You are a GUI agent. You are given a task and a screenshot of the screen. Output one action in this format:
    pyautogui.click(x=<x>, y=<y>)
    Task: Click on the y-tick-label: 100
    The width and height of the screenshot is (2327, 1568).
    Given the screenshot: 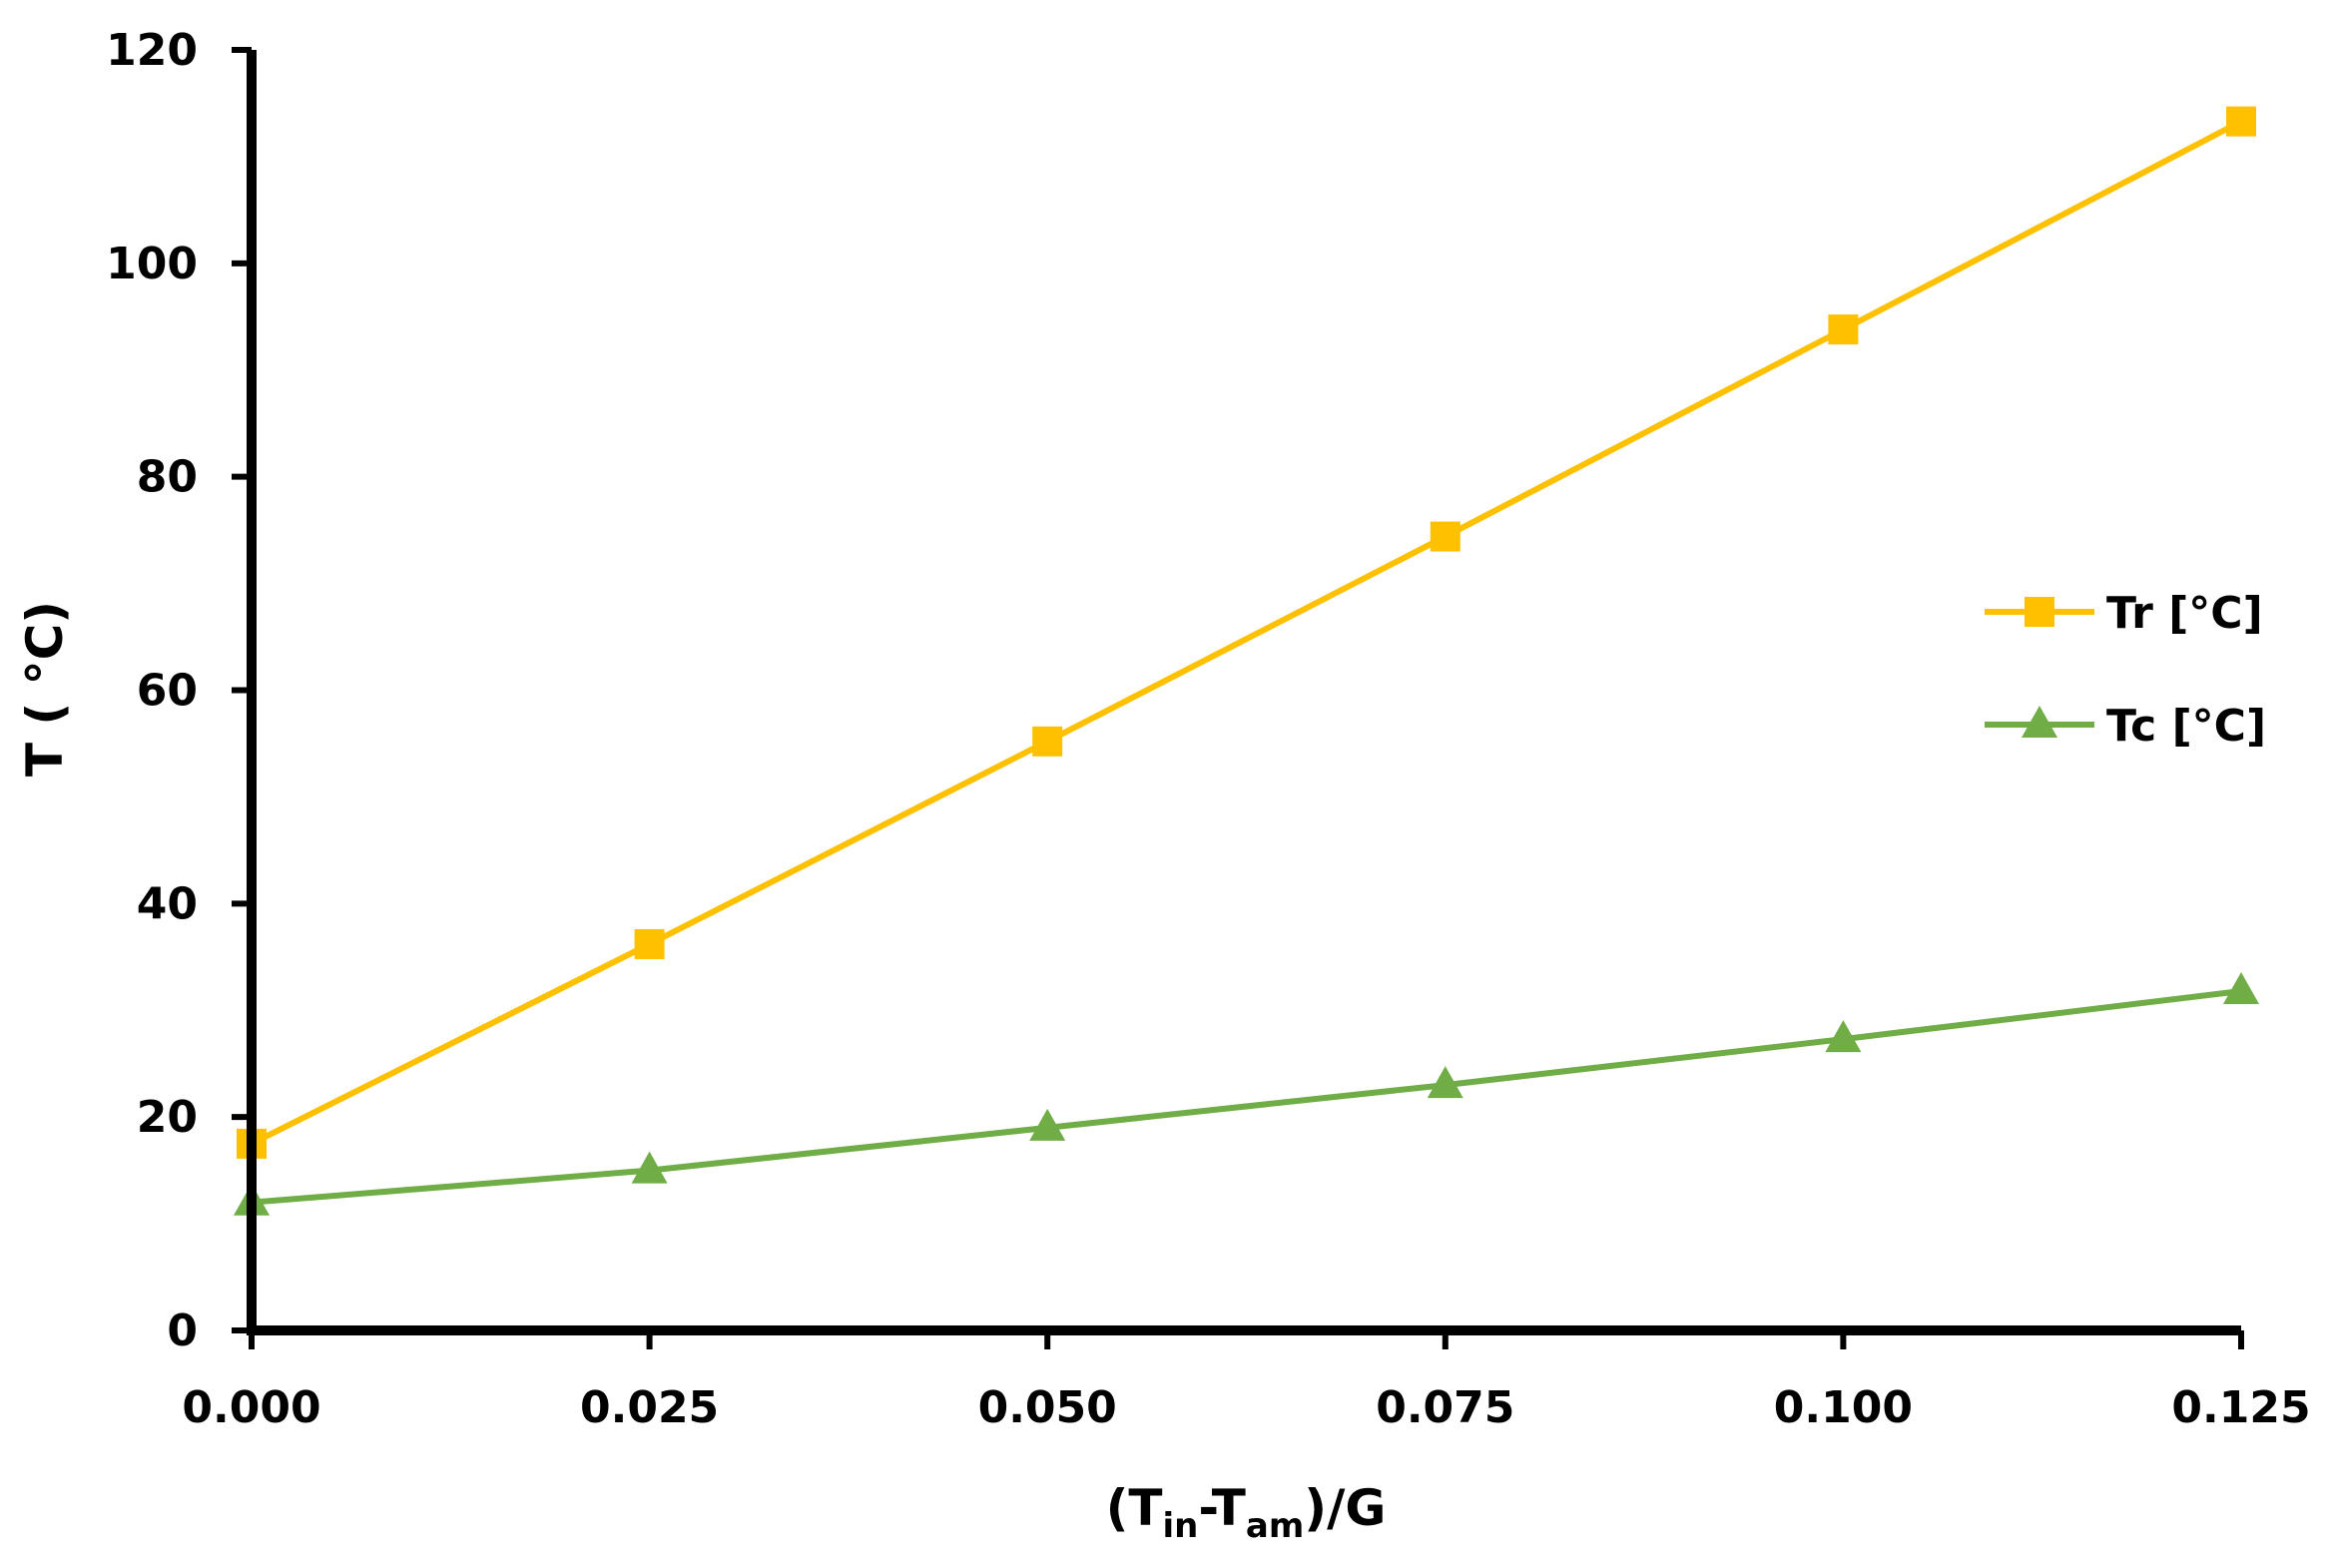 What is the action you would take?
    pyautogui.click(x=152, y=264)
    